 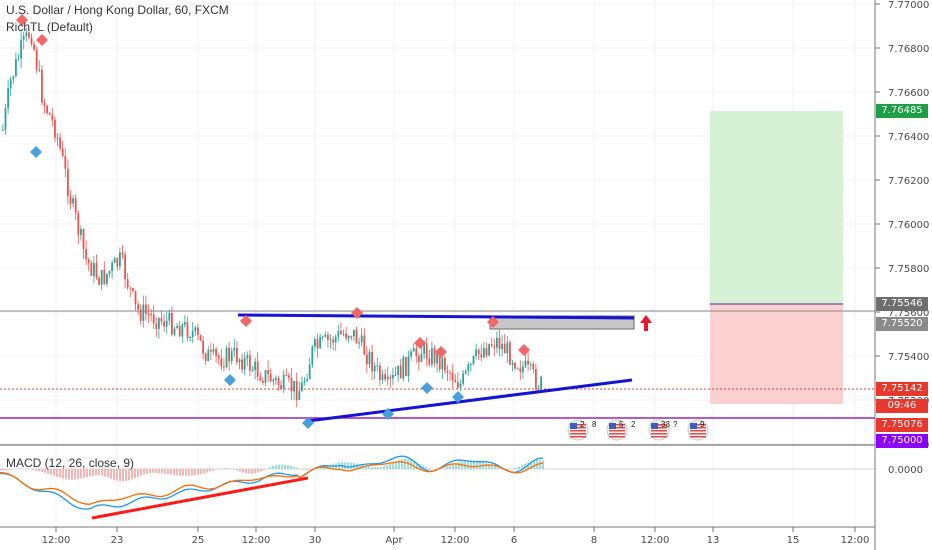 I want to click on event-flag: 33?, so click(x=663, y=430).